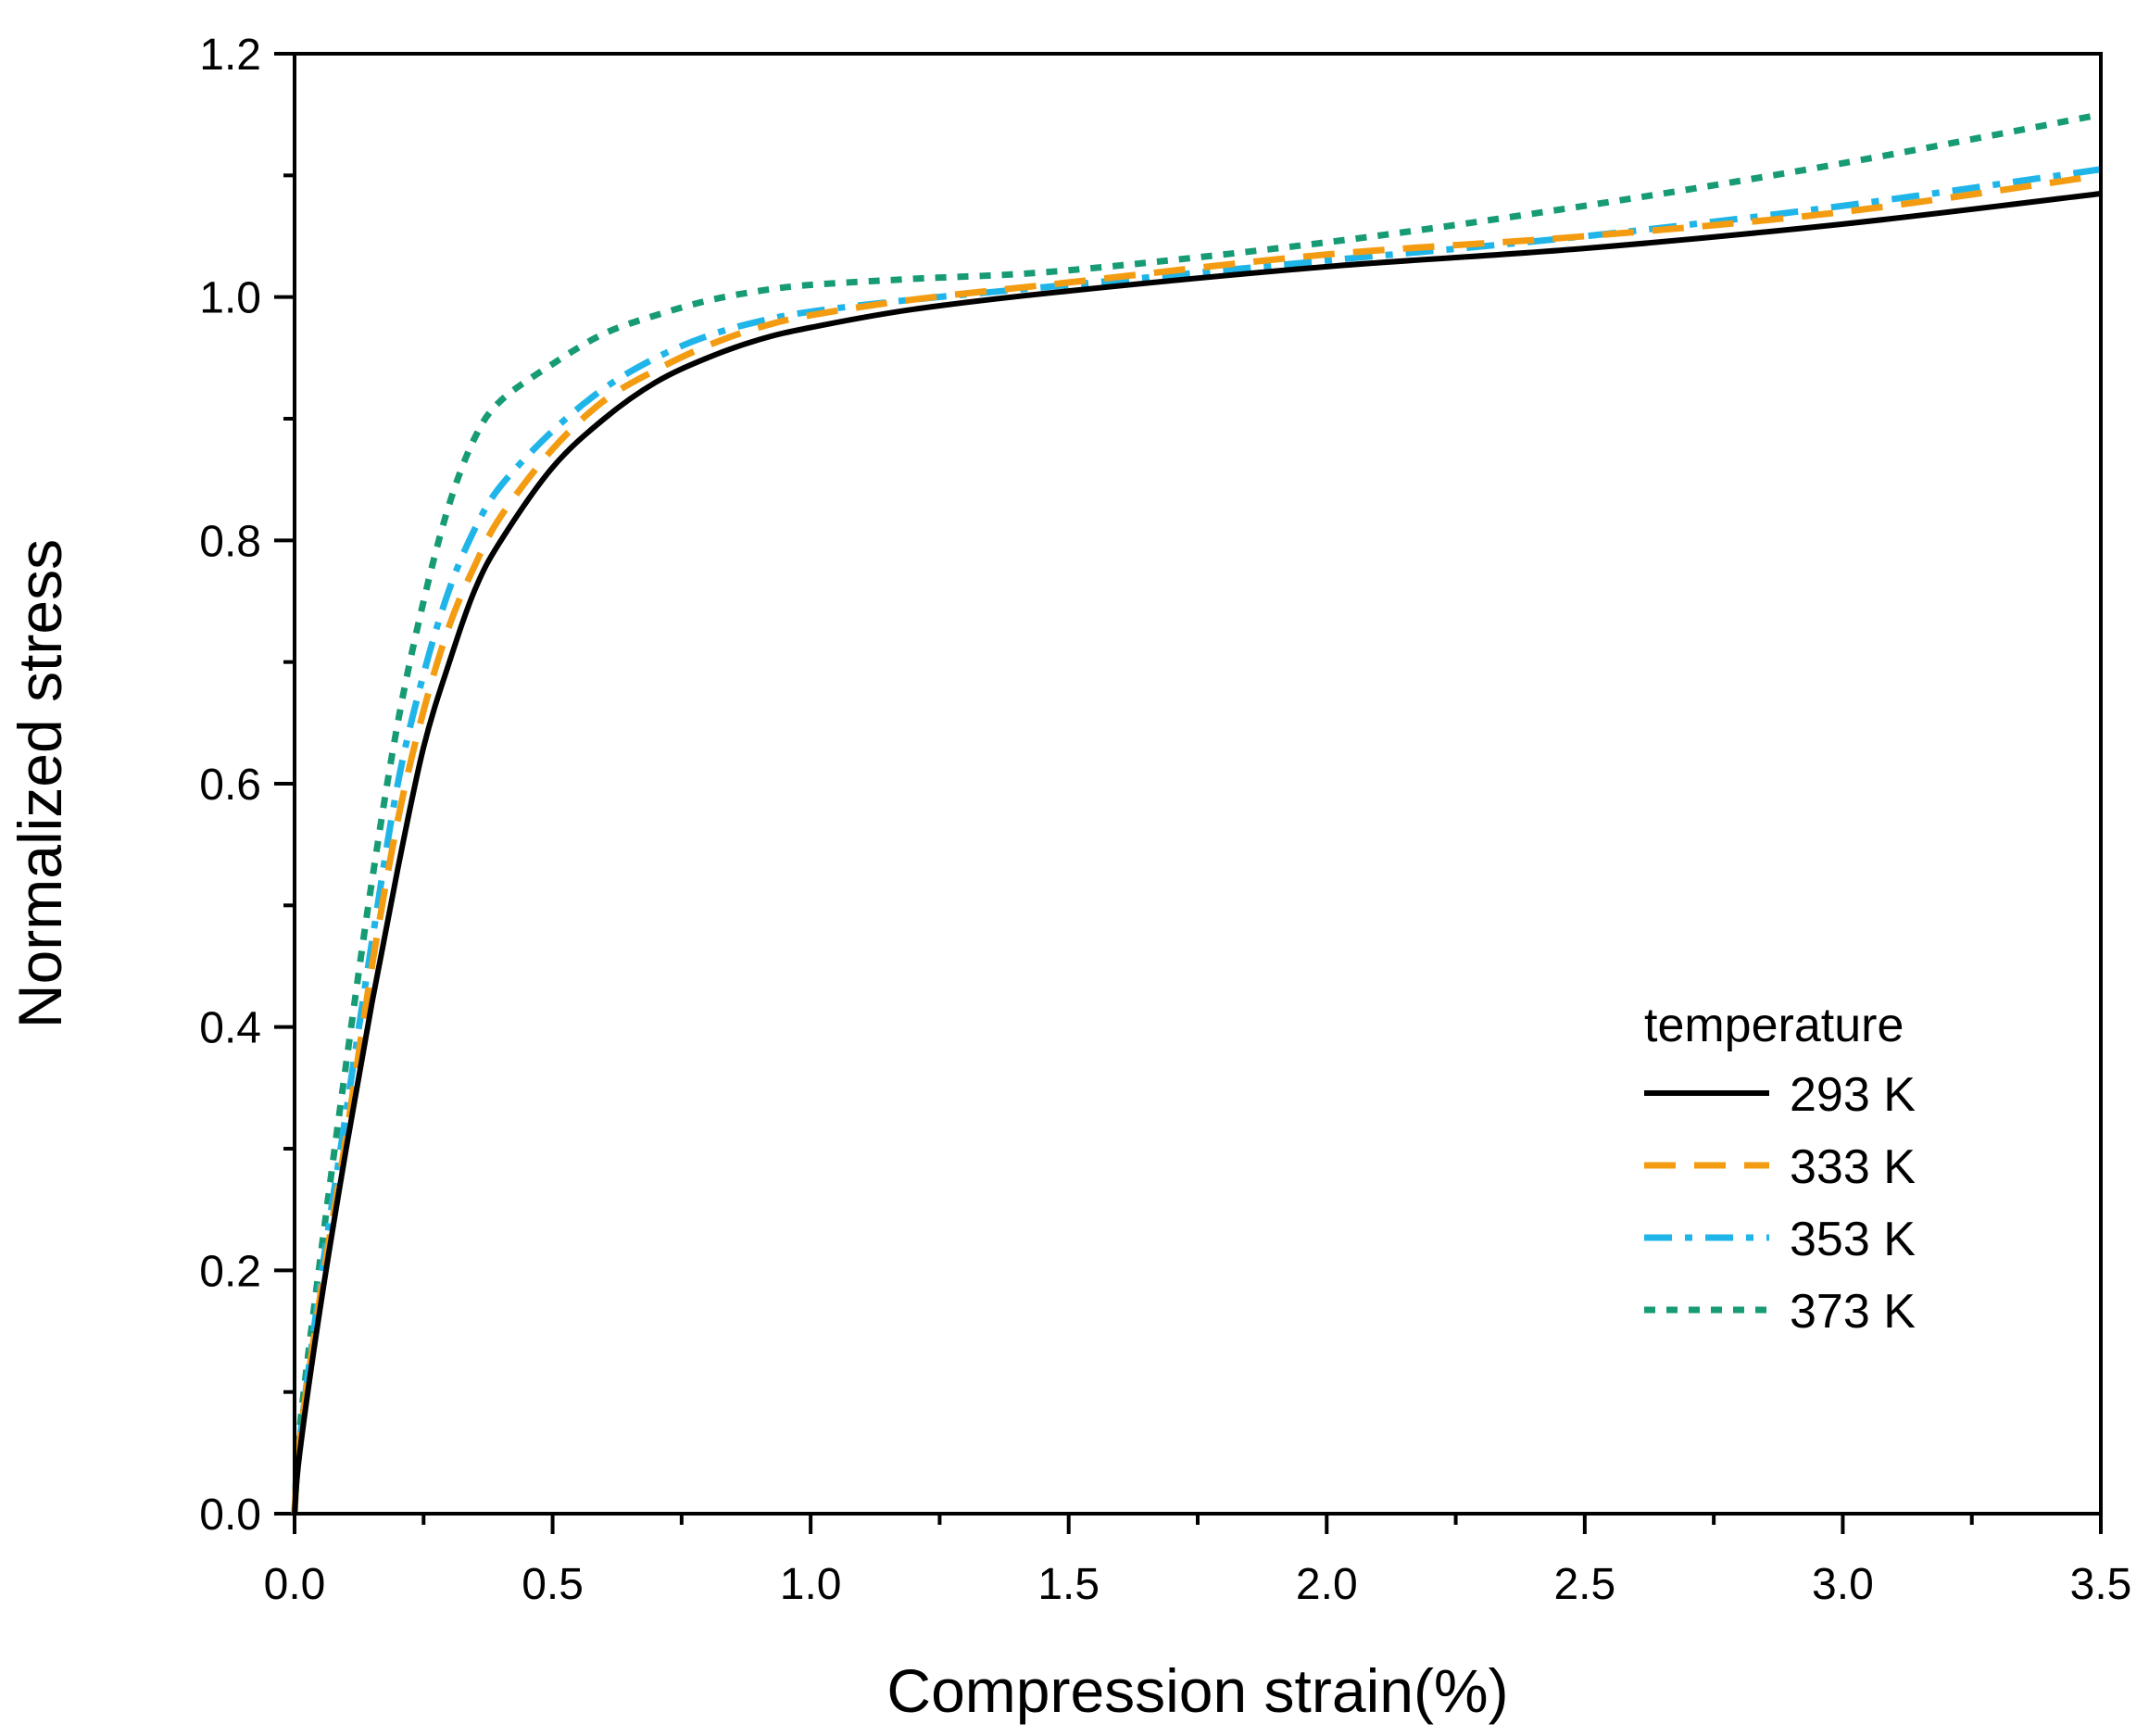  Describe the element at coordinates (230, 1515) in the screenshot. I see `y-tick-label: 0.0` at that location.